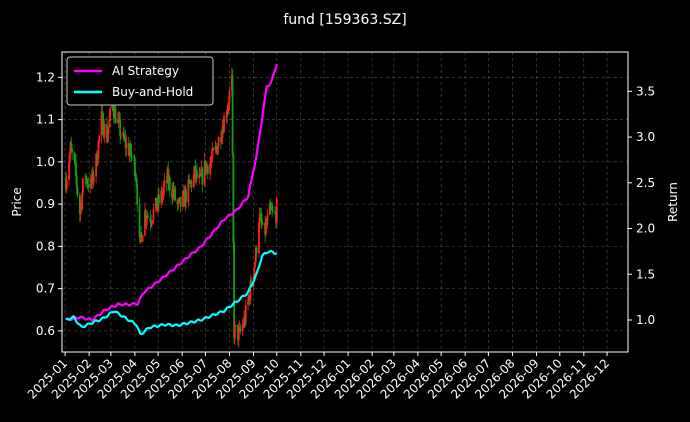  What do you see at coordinates (152, 92) in the screenshot?
I see `legend-label-buy-and-hold: Buy-and-Hold` at bounding box center [152, 92].